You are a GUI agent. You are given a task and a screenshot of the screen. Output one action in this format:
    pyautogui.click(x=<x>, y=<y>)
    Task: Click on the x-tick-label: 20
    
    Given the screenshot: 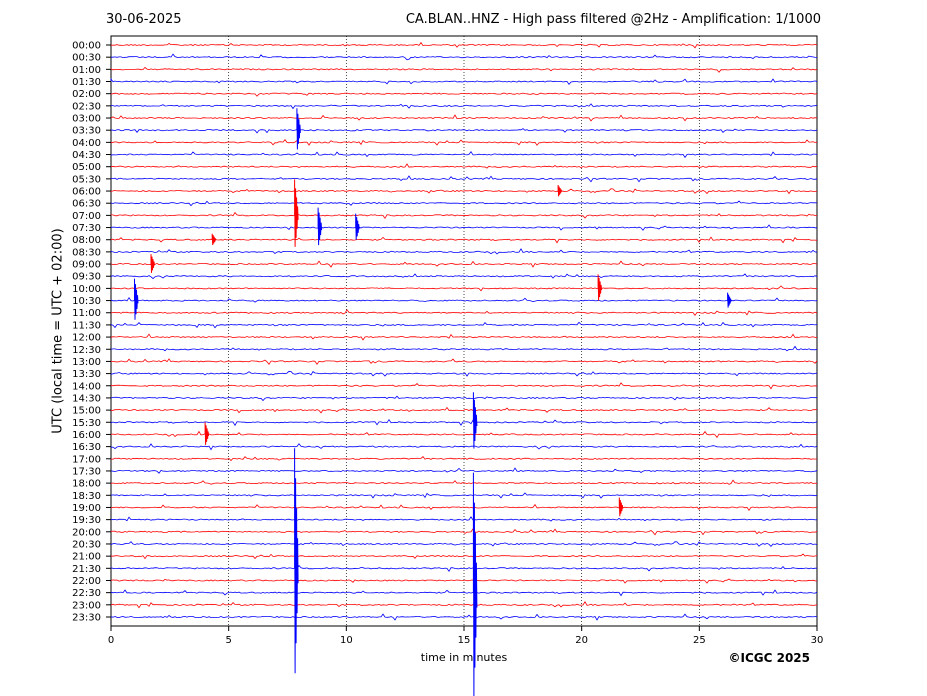 What is the action you would take?
    pyautogui.click(x=581, y=640)
    